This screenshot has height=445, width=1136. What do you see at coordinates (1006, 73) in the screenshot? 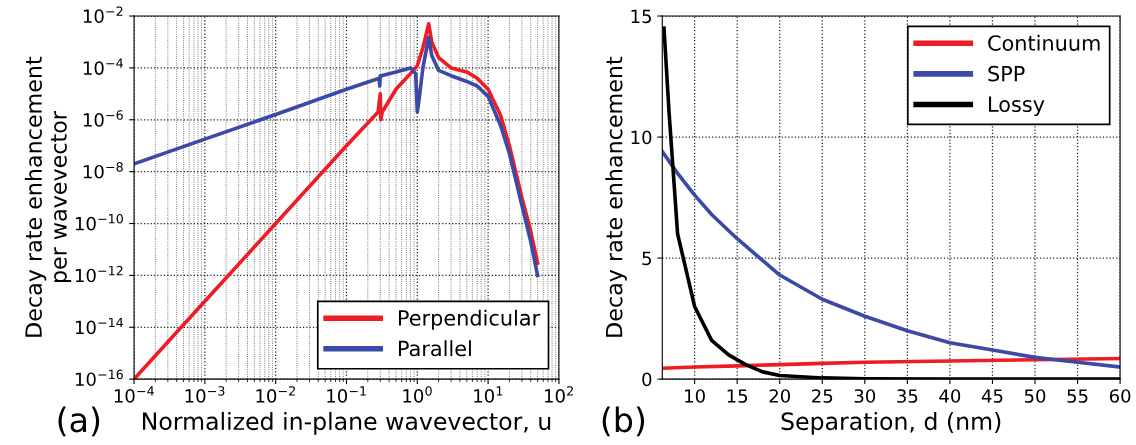
I see `legend-label: SPP` at bounding box center [1006, 73].